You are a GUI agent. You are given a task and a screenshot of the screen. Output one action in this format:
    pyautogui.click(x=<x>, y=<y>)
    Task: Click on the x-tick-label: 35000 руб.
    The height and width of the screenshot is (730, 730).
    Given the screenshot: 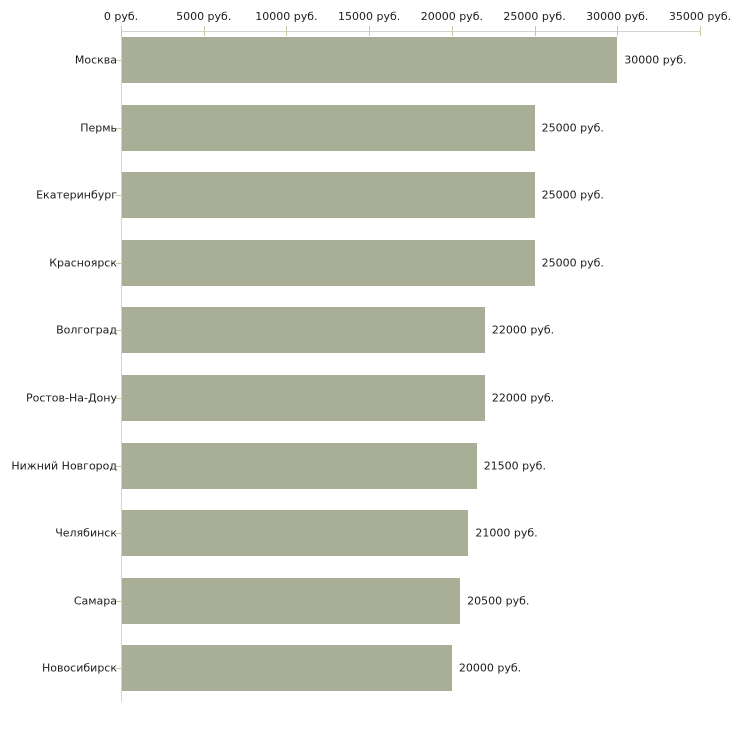 What is the action you would take?
    pyautogui.click(x=699, y=16)
    